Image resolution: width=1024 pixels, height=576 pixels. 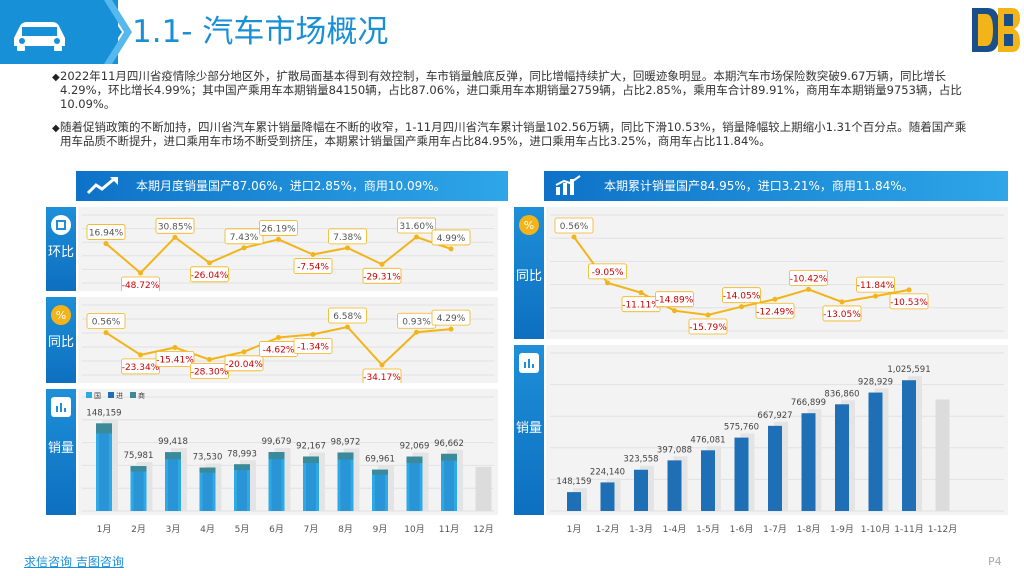 I want to click on header-arrow, so click(x=66, y=32).